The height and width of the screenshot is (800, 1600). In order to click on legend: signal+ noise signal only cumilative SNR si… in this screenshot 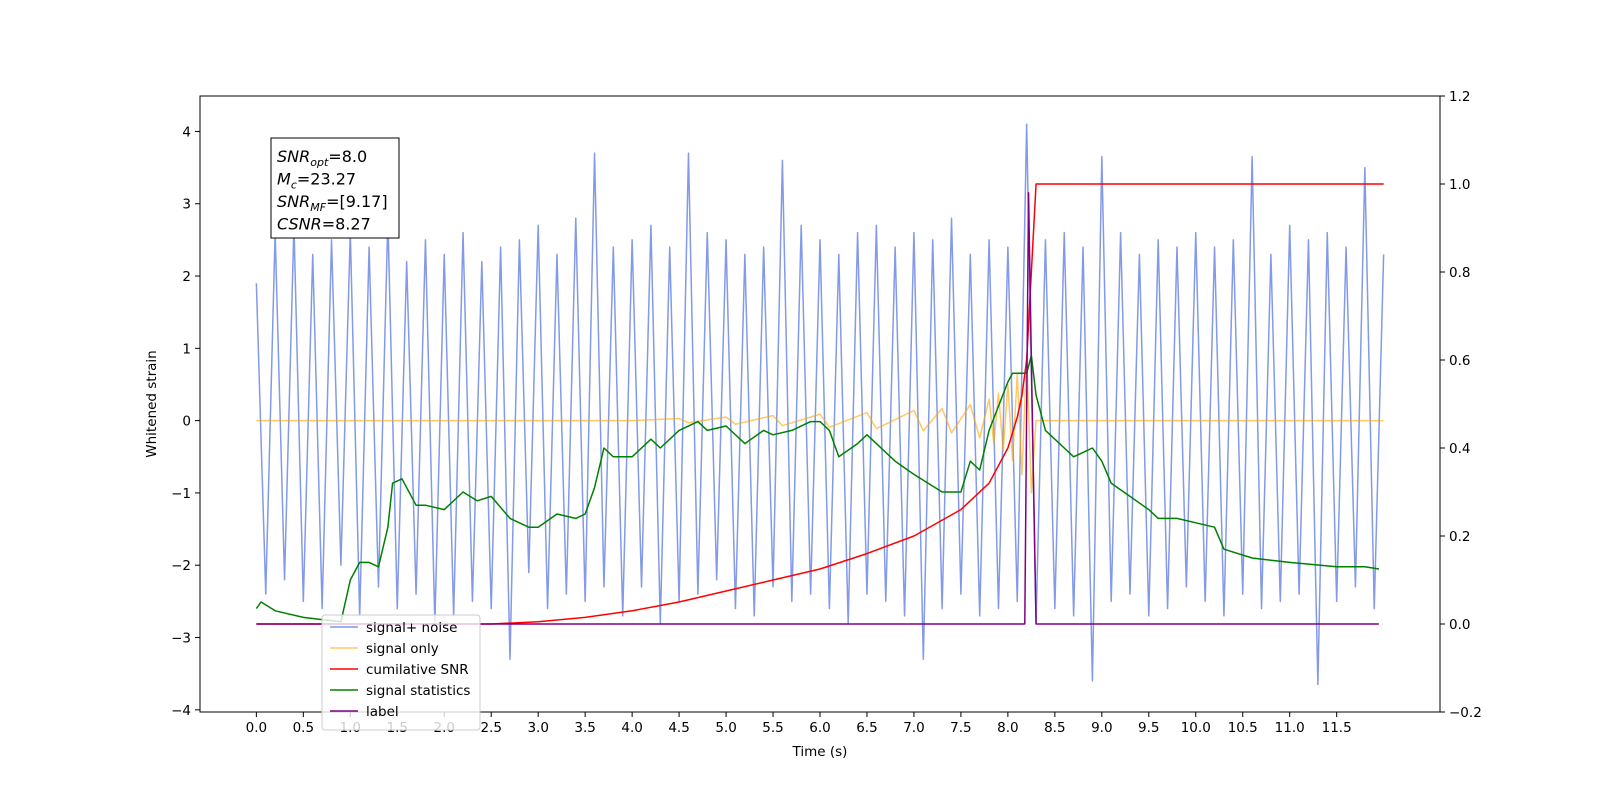, I will do `click(401, 672)`.